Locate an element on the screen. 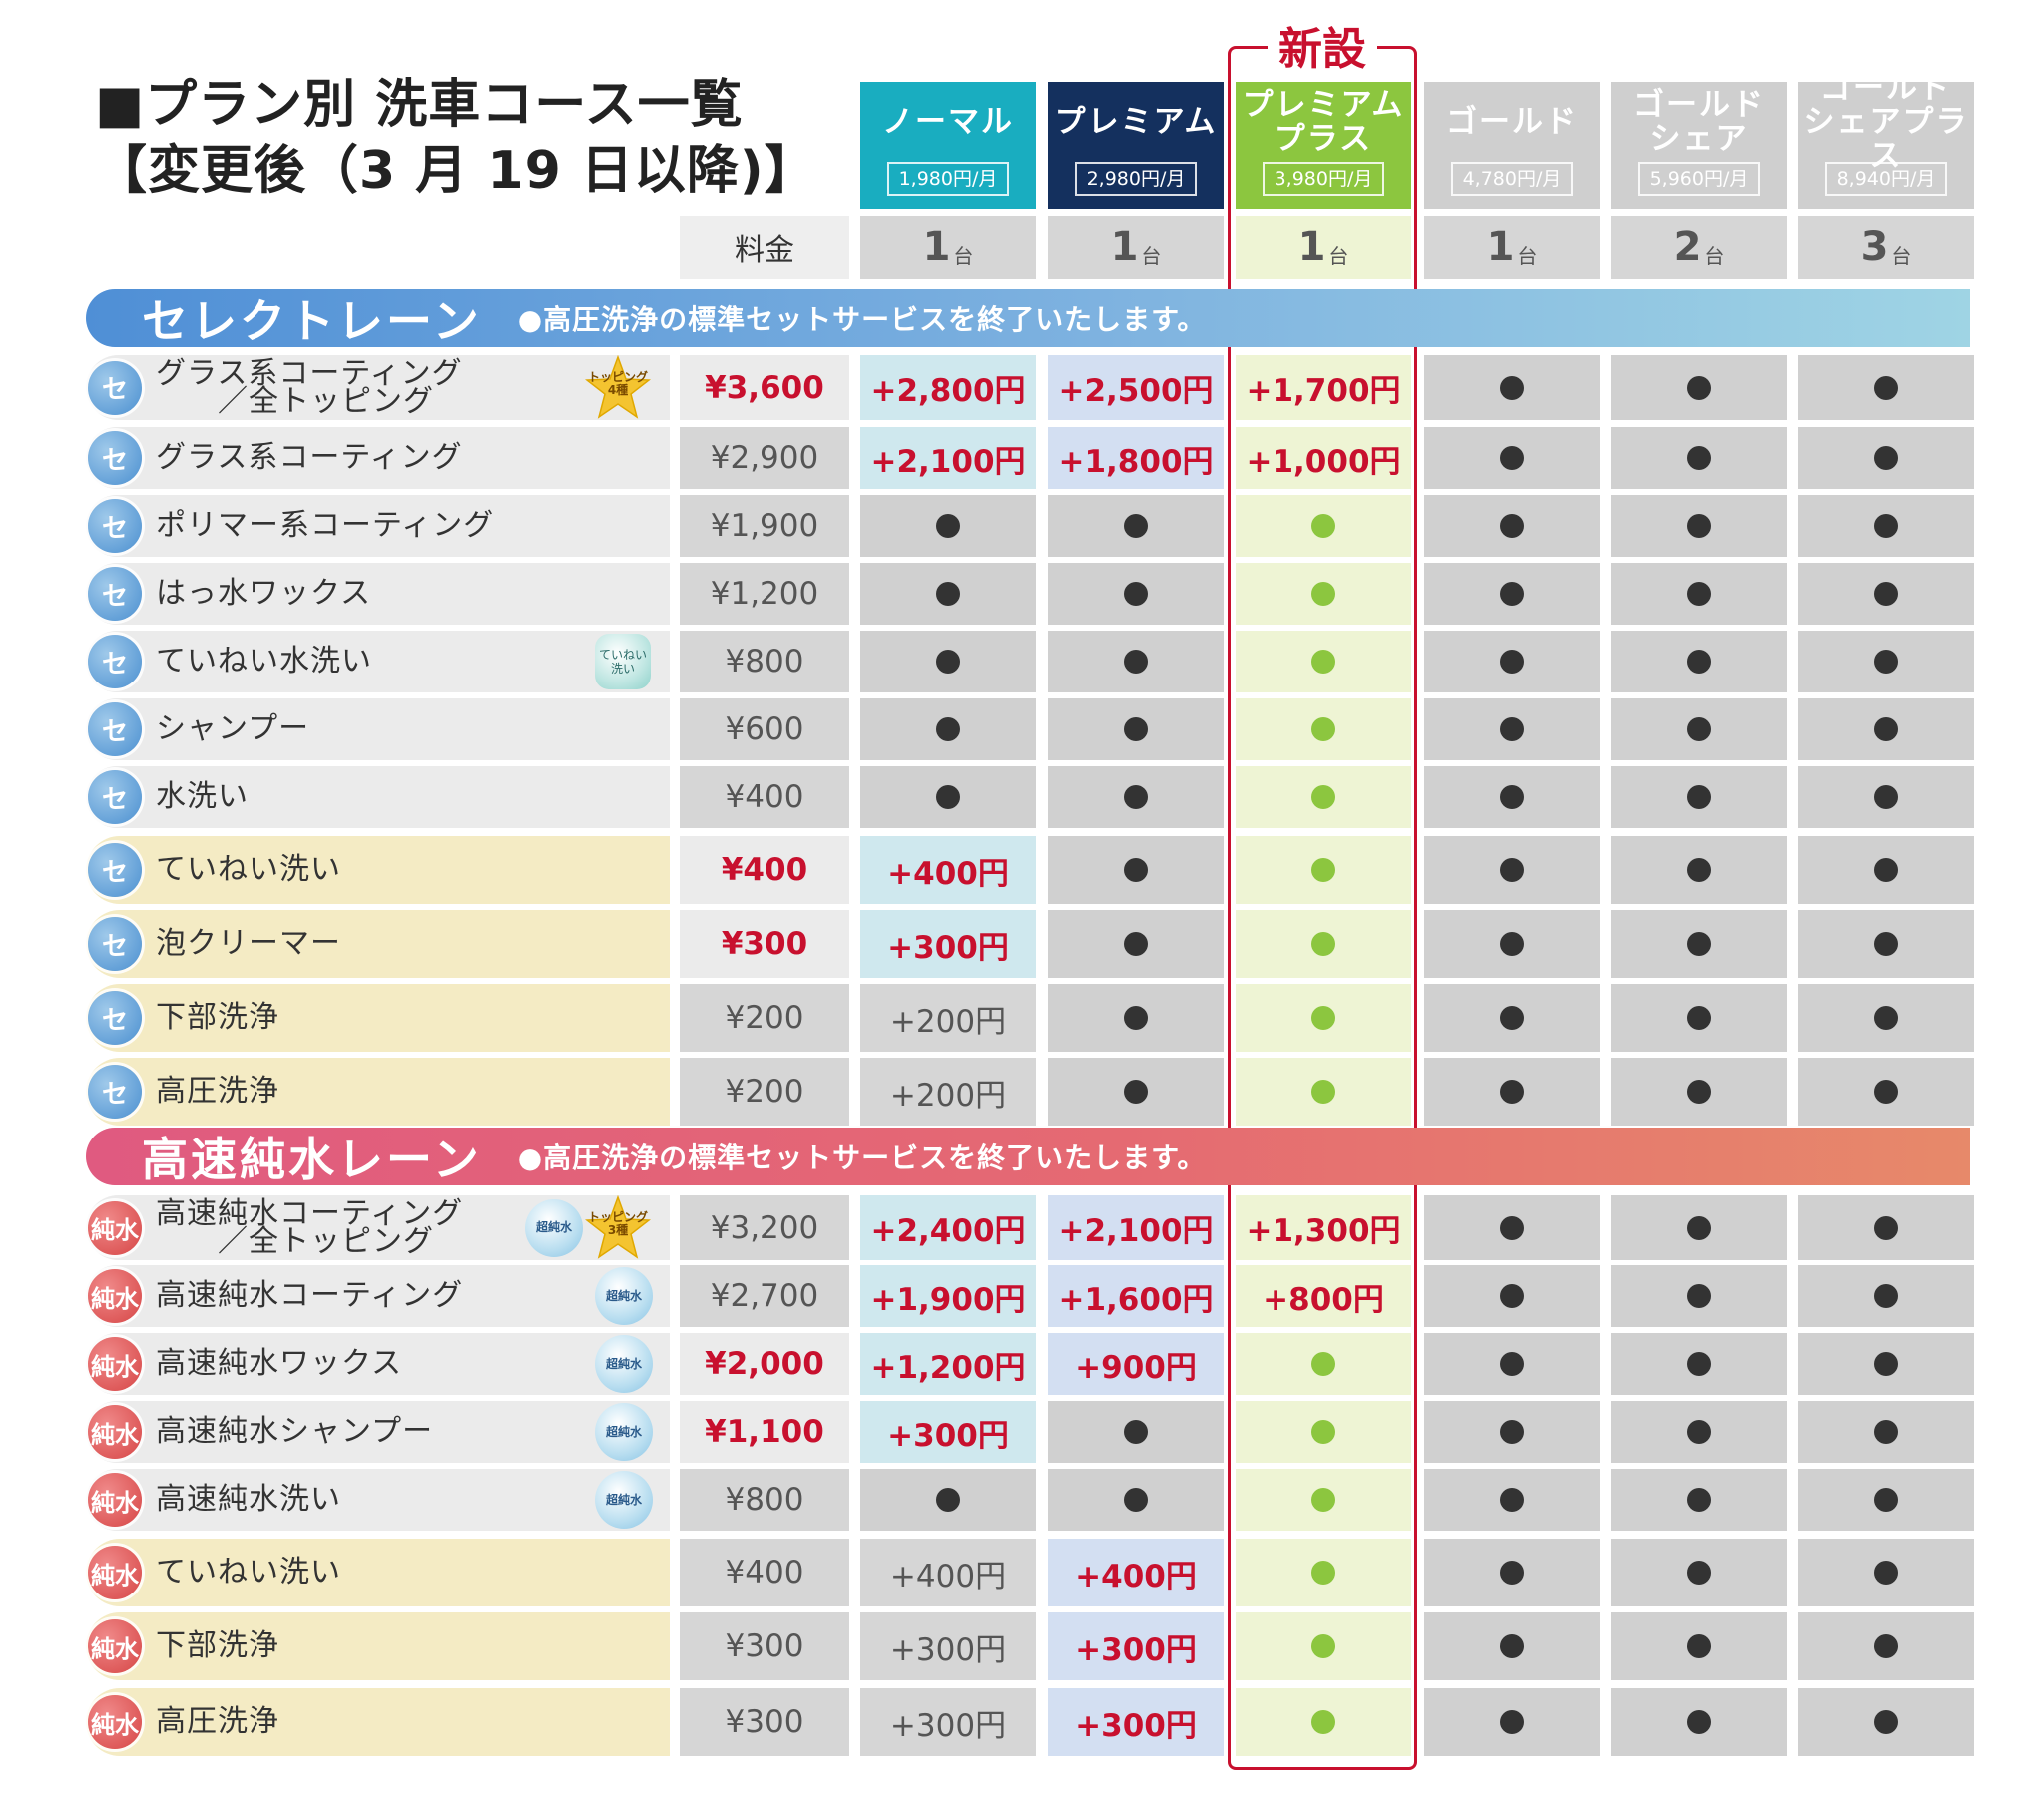 This screenshot has width=2044, height=1820. course-row-name: セ泡クリーマー is located at coordinates (378, 944).